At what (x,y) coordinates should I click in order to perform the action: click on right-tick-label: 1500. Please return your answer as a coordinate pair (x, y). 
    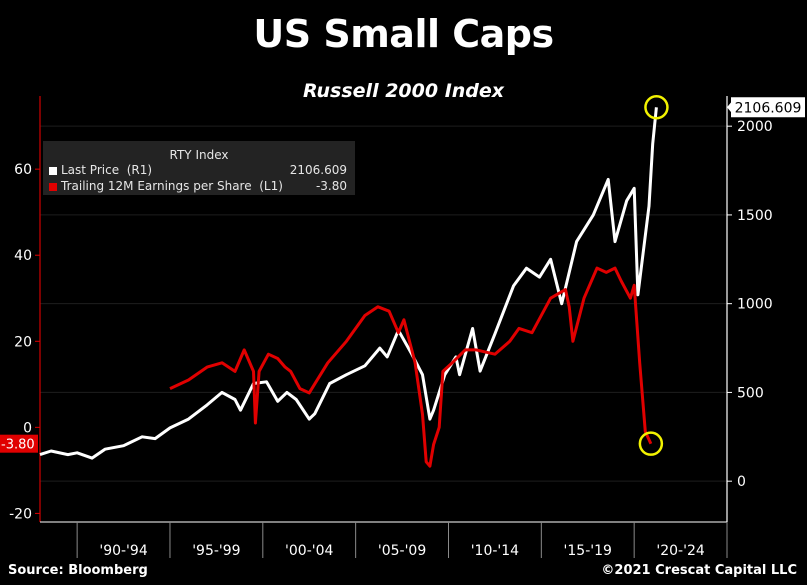
    Looking at the image, I should click on (755, 216).